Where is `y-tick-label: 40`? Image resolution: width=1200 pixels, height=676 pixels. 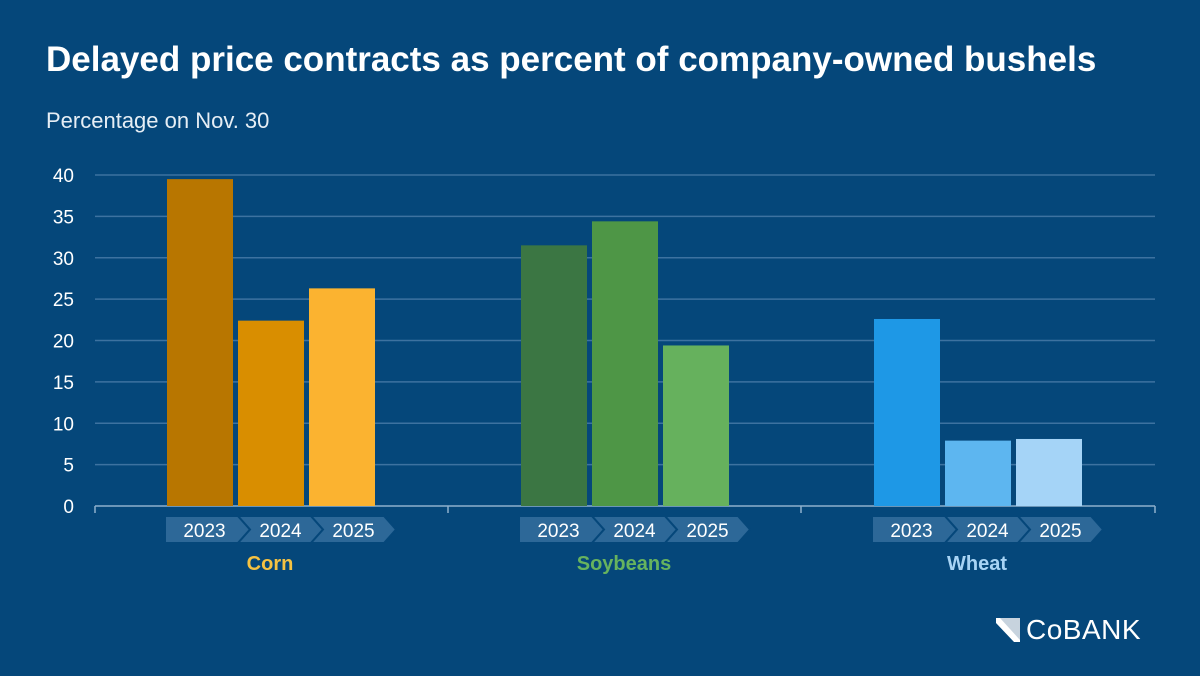 y-tick-label: 40 is located at coordinates (63, 176).